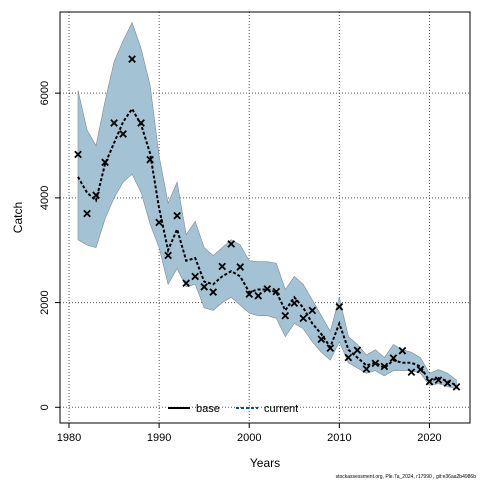 The image size is (480, 480). I want to click on observed-point-1982, so click(87, 213).